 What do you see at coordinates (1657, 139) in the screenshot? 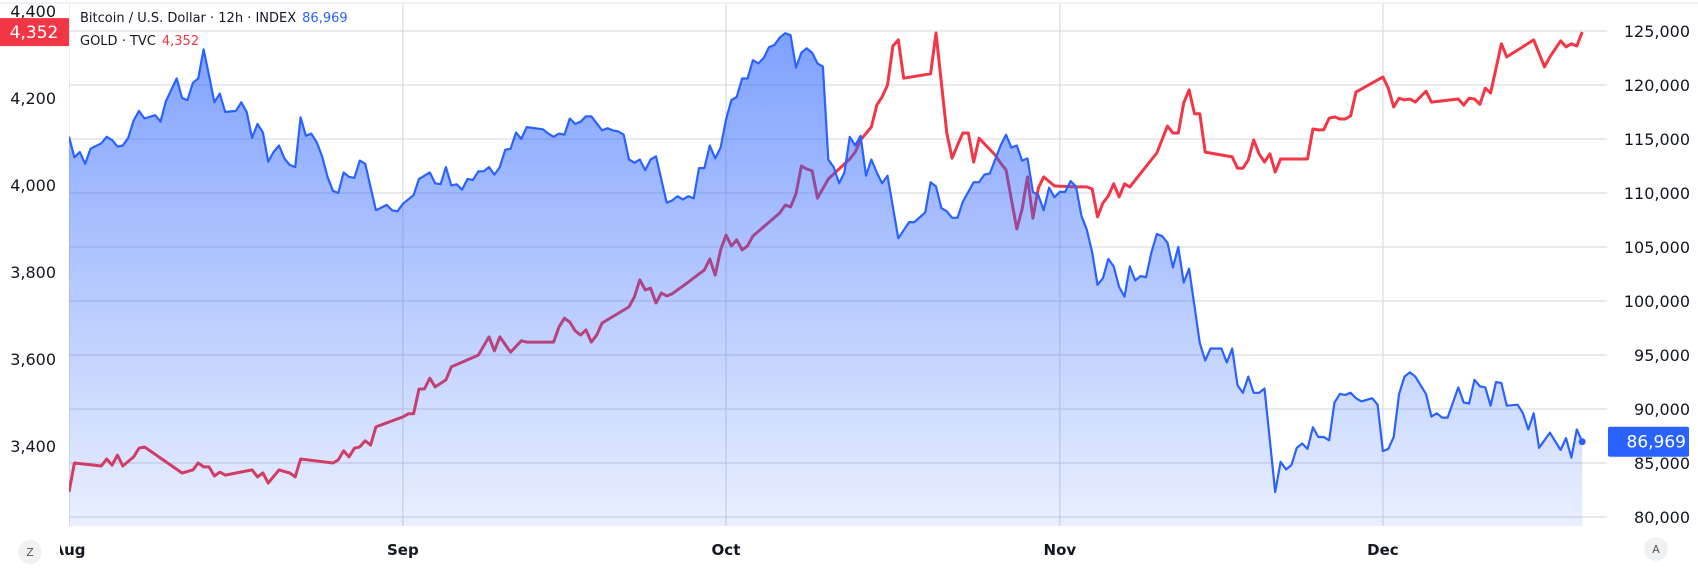
I see `right-axis-tick-label: 115,000` at bounding box center [1657, 139].